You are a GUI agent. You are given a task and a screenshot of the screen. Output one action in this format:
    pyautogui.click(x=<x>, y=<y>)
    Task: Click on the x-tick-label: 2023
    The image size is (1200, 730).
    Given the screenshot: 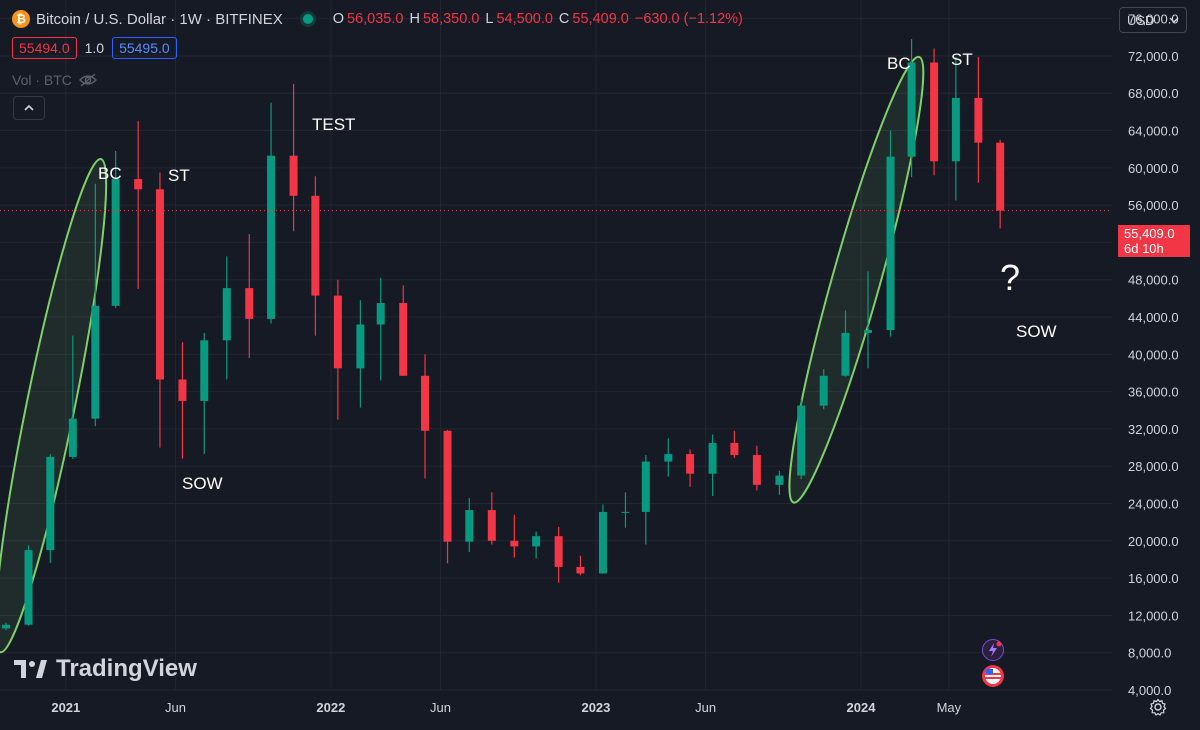 What is the action you would take?
    pyautogui.click(x=595, y=707)
    